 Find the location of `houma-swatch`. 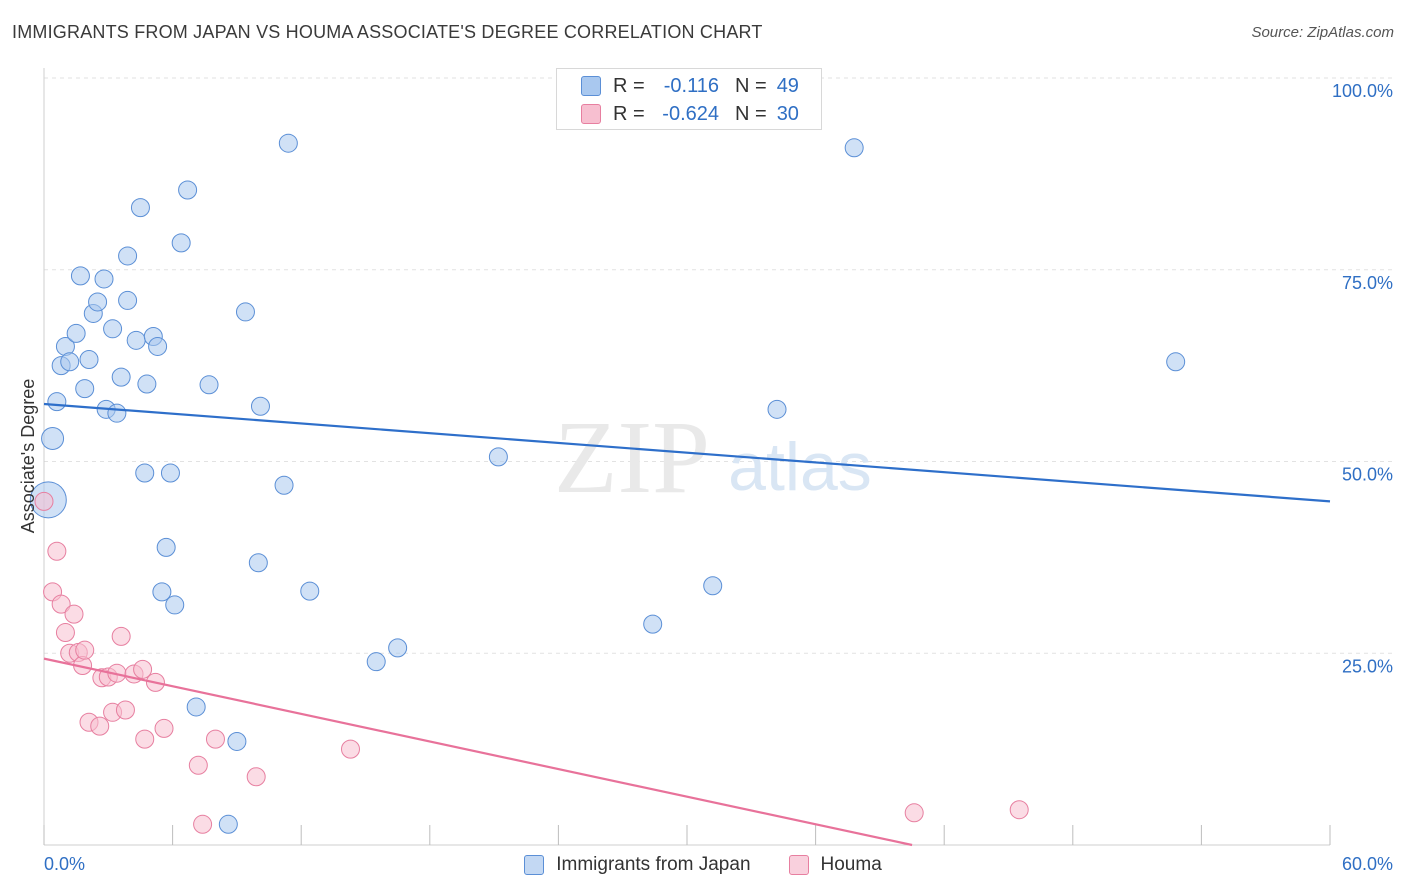

houma-swatch is located at coordinates (591, 114).